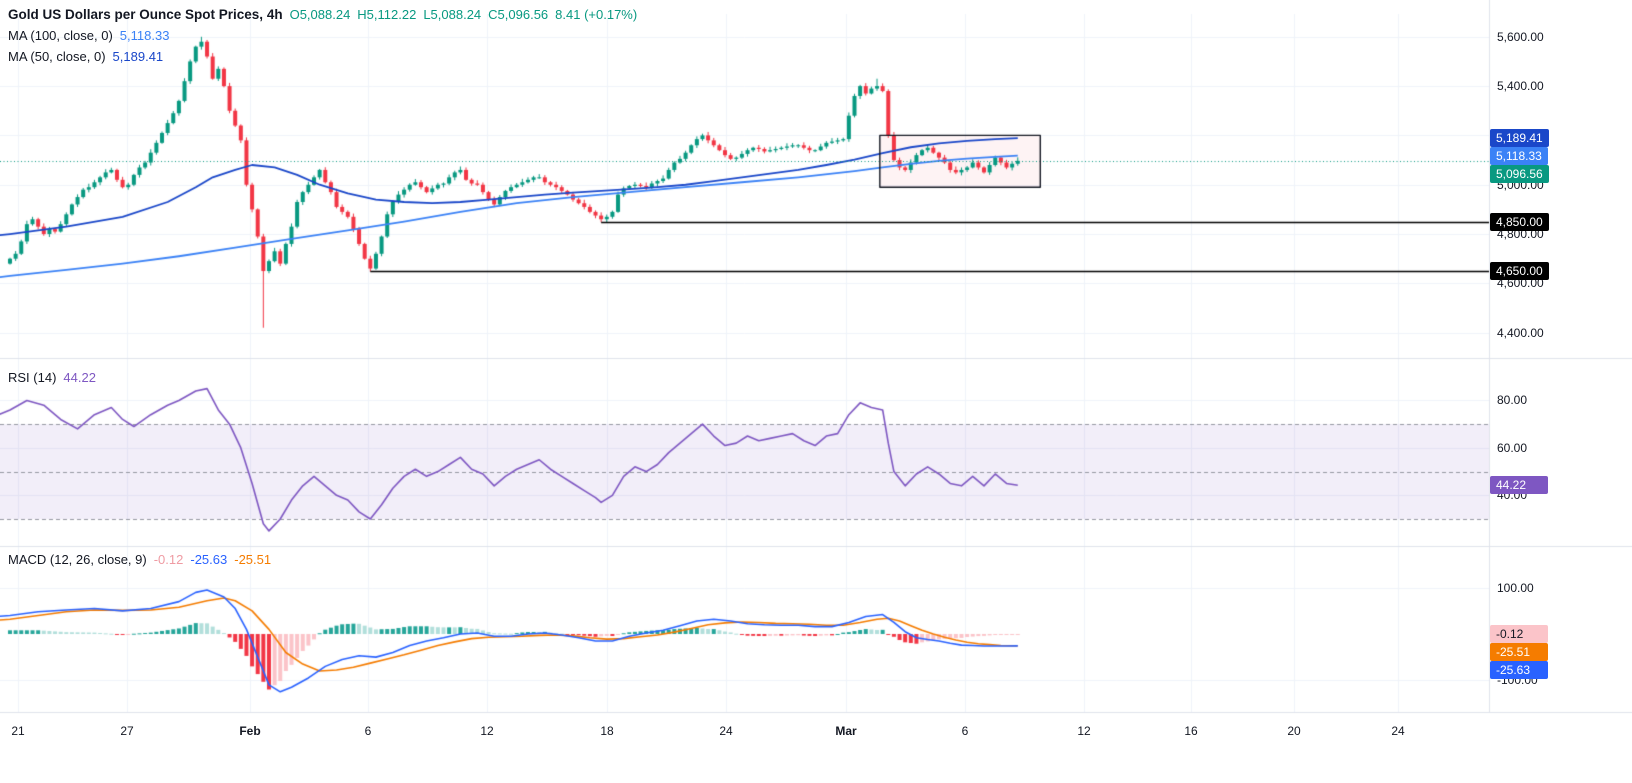 The height and width of the screenshot is (783, 1632). What do you see at coordinates (1515, 587) in the screenshot?
I see `macd-tick-label: 100.00` at bounding box center [1515, 587].